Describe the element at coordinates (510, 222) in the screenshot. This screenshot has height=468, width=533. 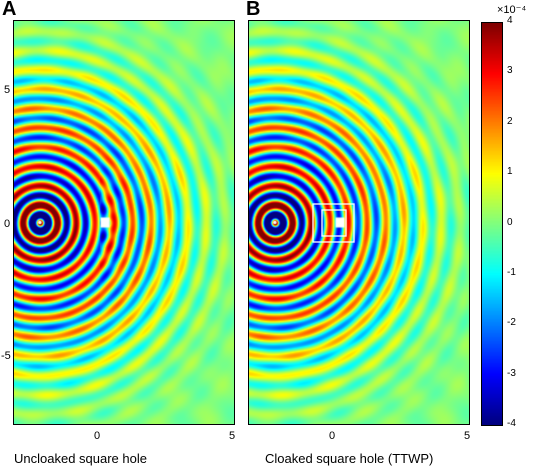
I see `colorbar-tick-label: 0` at that location.